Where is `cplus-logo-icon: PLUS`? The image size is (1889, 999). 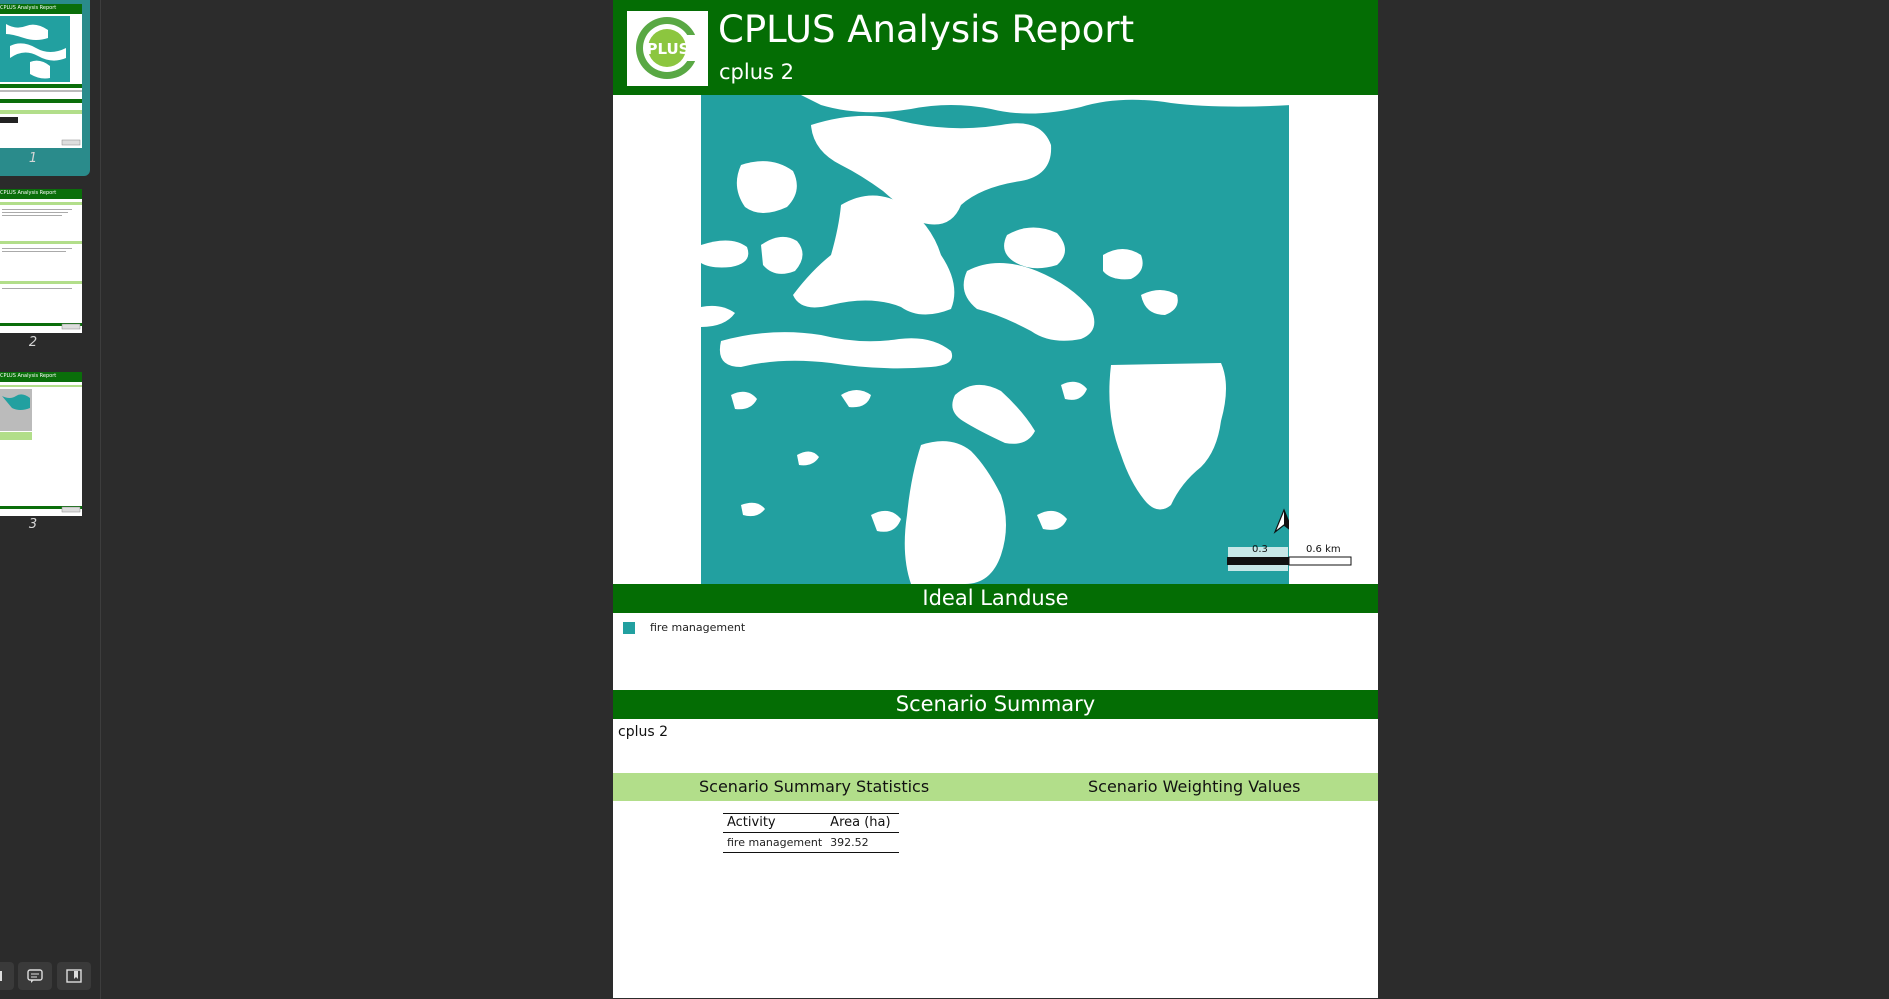
cplus-logo-icon: PLUS is located at coordinates (669, 48).